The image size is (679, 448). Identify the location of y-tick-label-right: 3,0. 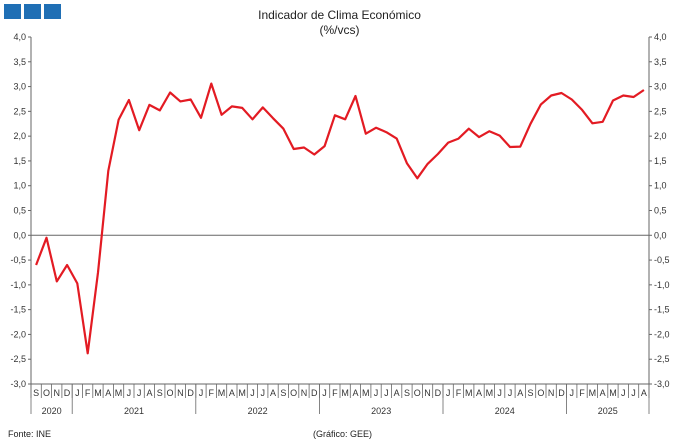
(660, 87).